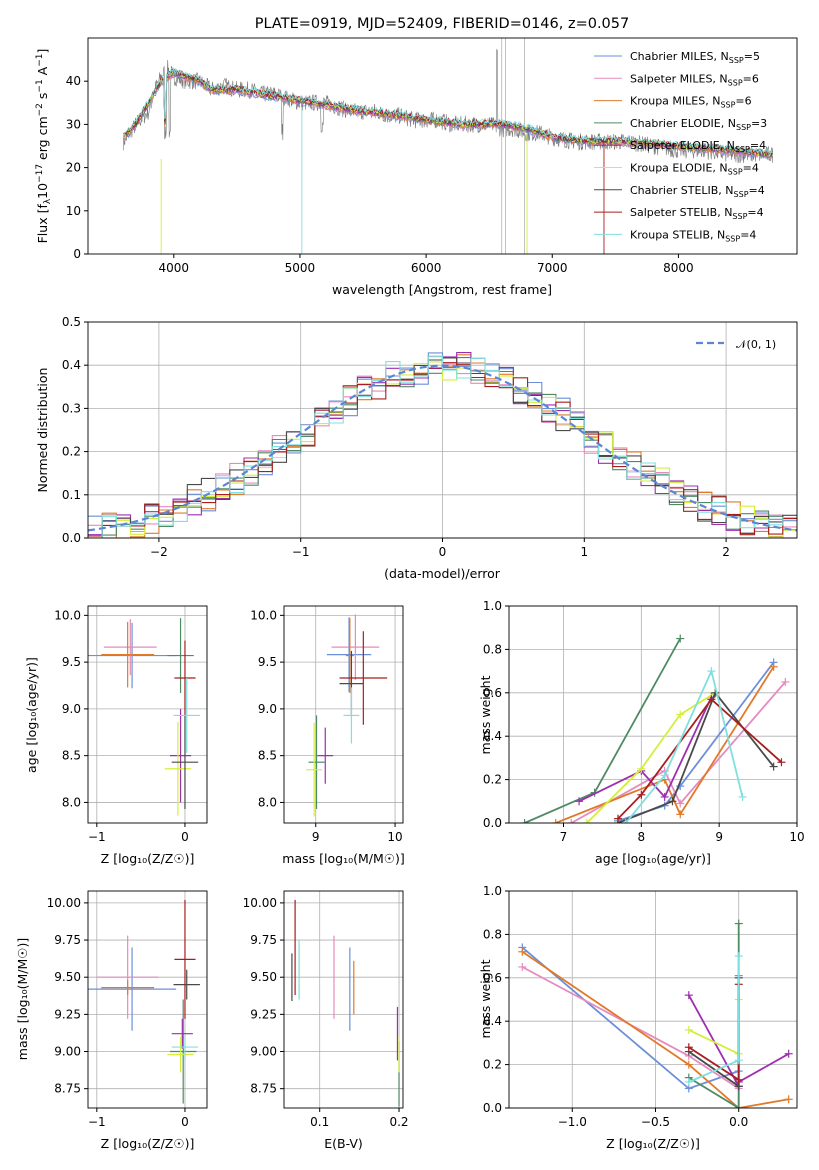 This screenshot has height=1170, width=819. What do you see at coordinates (71, 452) in the screenshot?
I see `y-tick-label: 0.2` at bounding box center [71, 452].